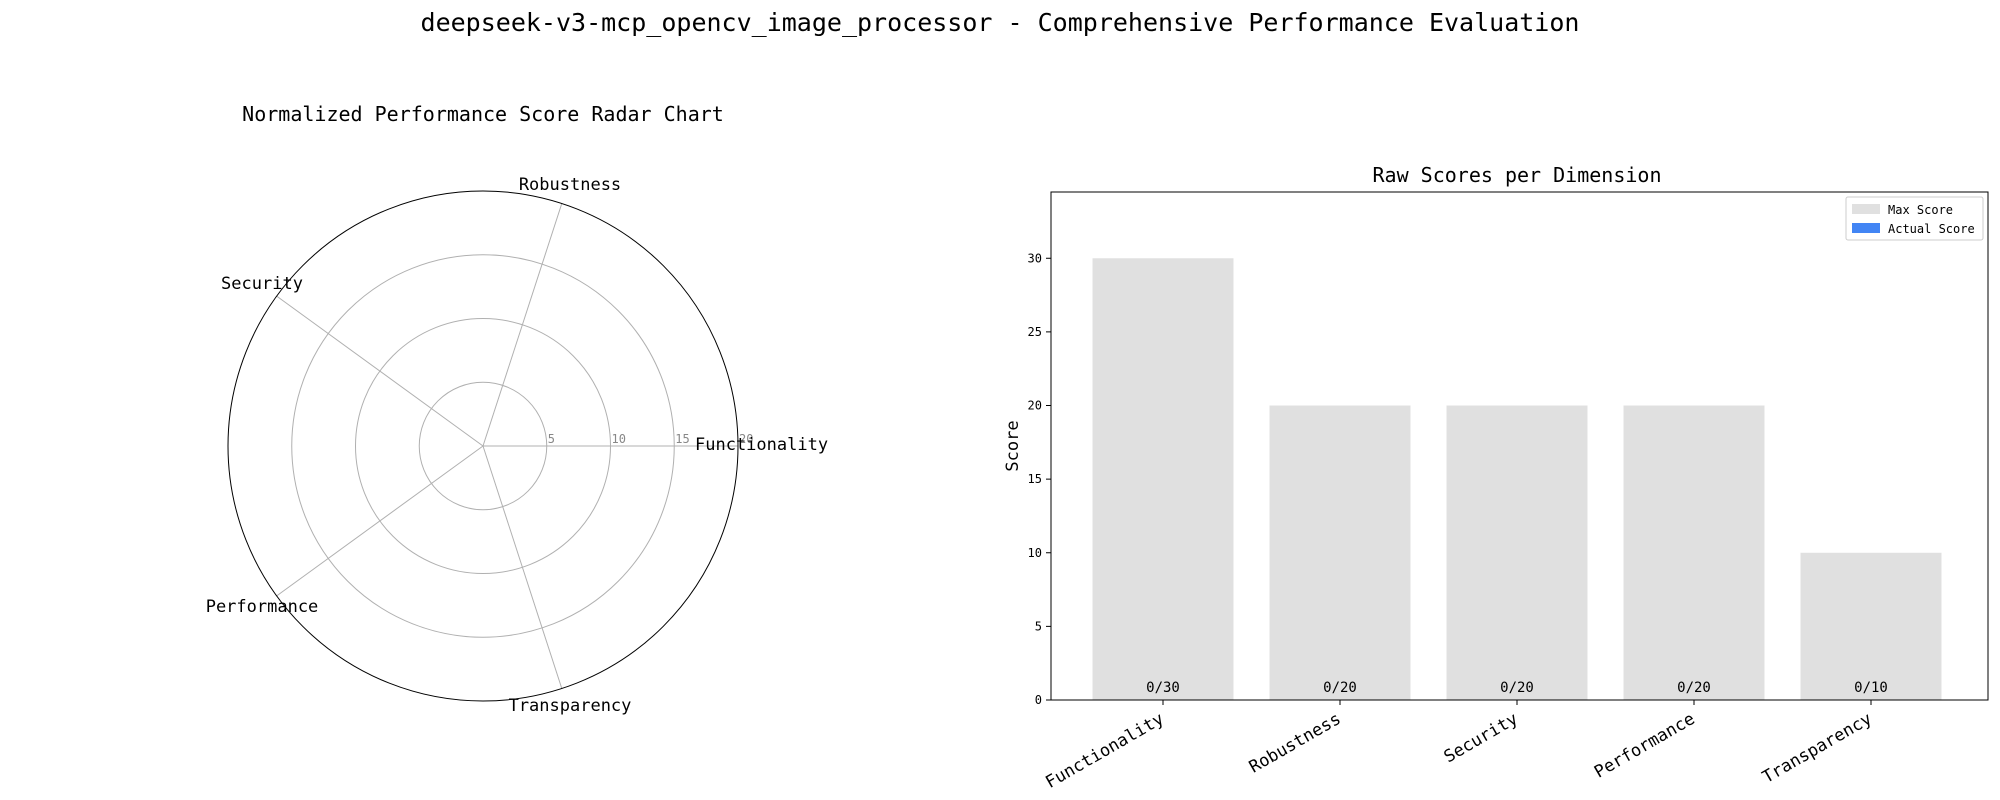 Image resolution: width=2000 pixels, height=800 pixels. Describe the element at coordinates (682, 439) in the screenshot. I see `radar-radial-tick-label: 15` at that location.